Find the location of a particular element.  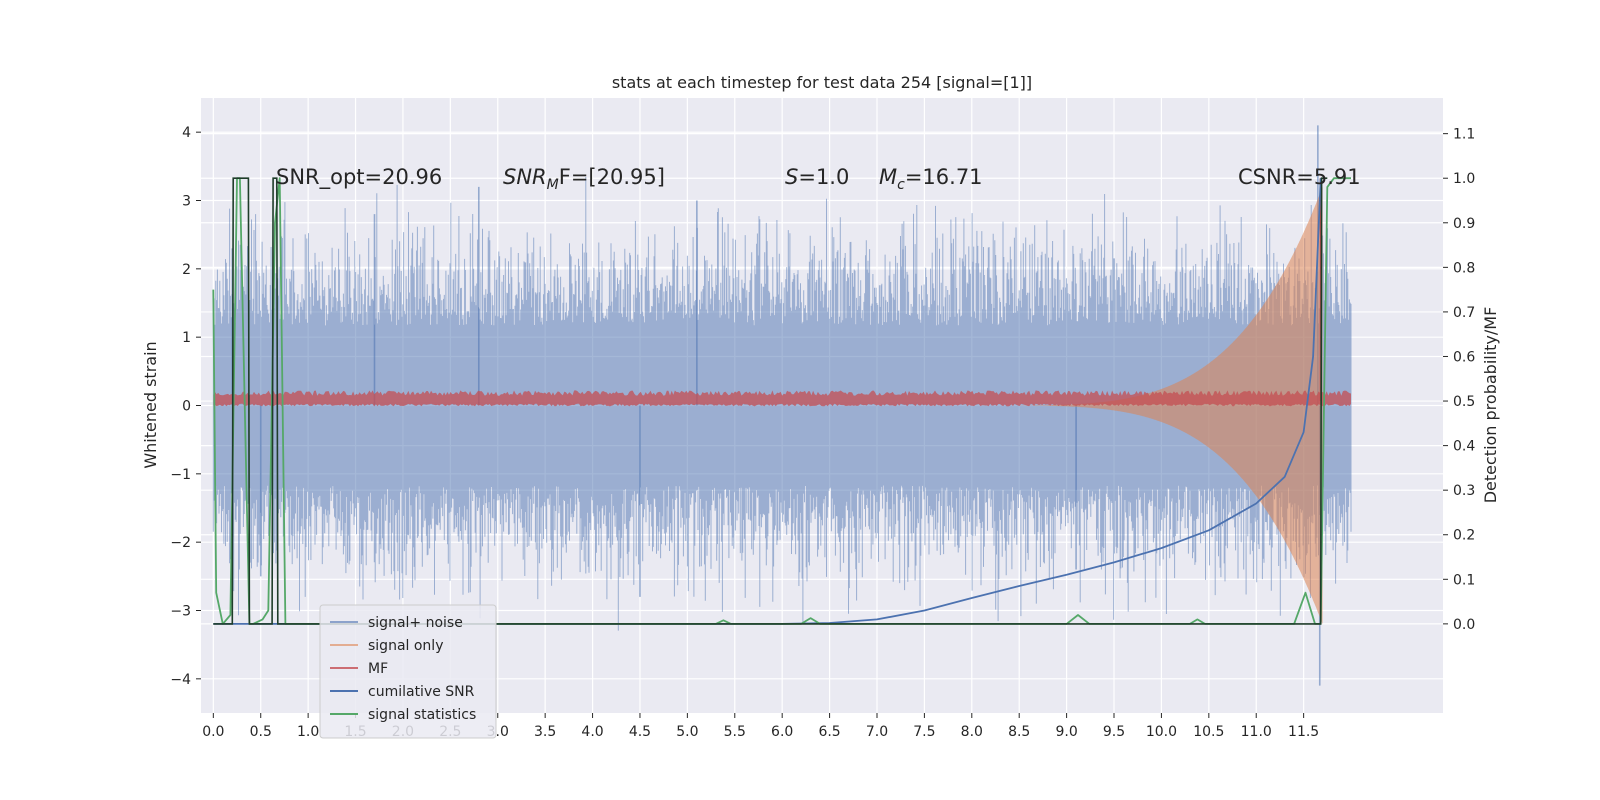

y-axis-right: 0.0 0.1 0.2 0.3 0.4 0.5 0.6 0.7 0.8 0.9 1.0 1.1 is located at coordinates (1459, 380).